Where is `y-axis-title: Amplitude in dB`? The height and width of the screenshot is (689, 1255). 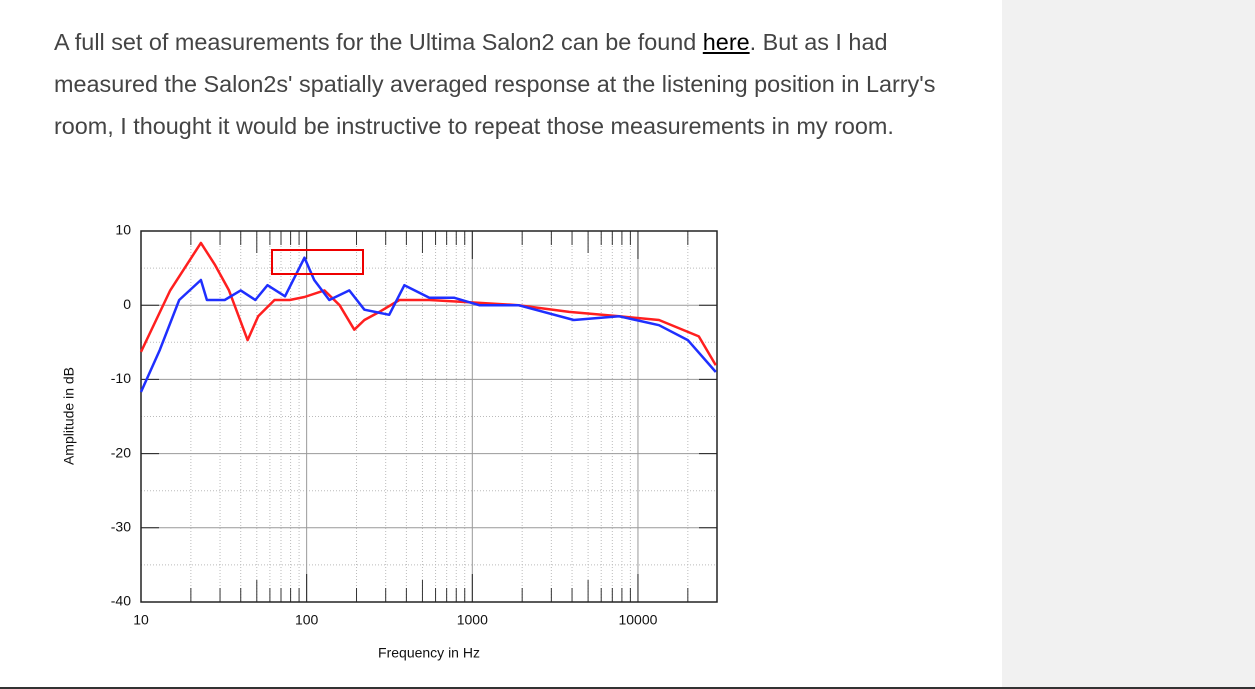
y-axis-title: Amplitude in dB is located at coordinates (69, 416).